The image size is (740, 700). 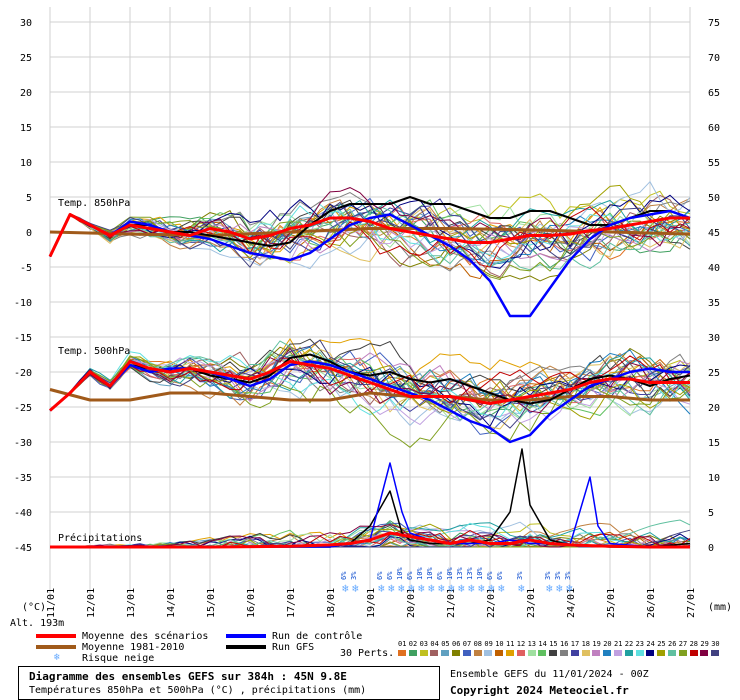 What do you see at coordinates (618, 644) in the screenshot?
I see `perturbation-number: 21` at bounding box center [618, 644].